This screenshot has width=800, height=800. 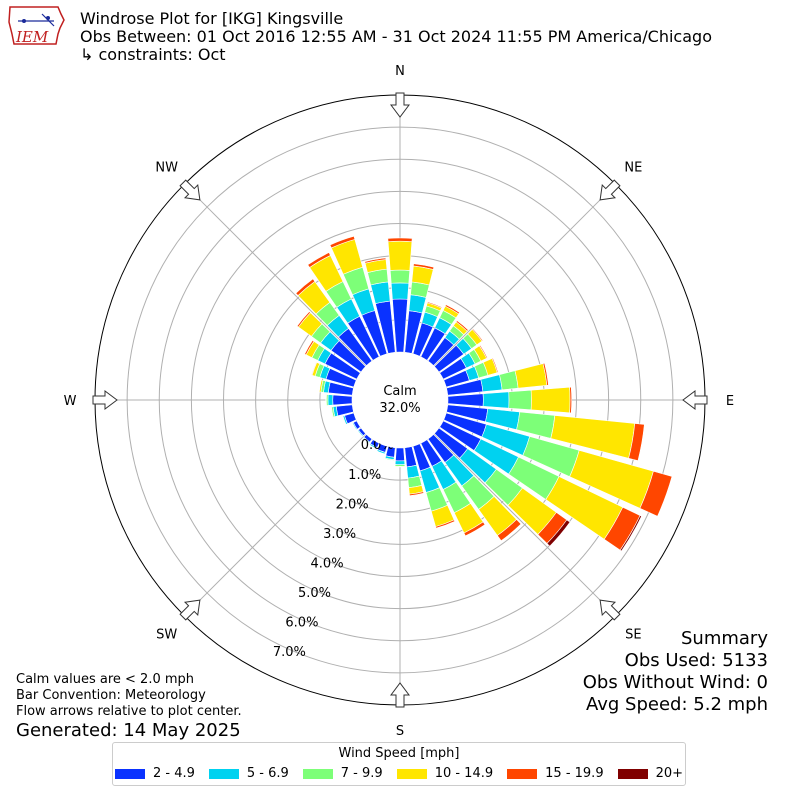 I want to click on flow-arrow-ne, so click(x=610, y=190).